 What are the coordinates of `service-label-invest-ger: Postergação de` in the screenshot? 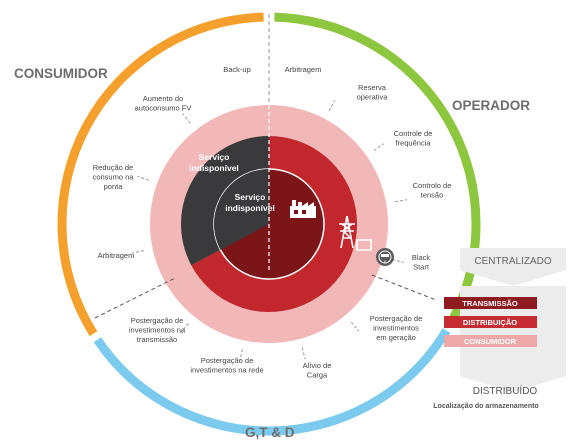 It's located at (396, 318).